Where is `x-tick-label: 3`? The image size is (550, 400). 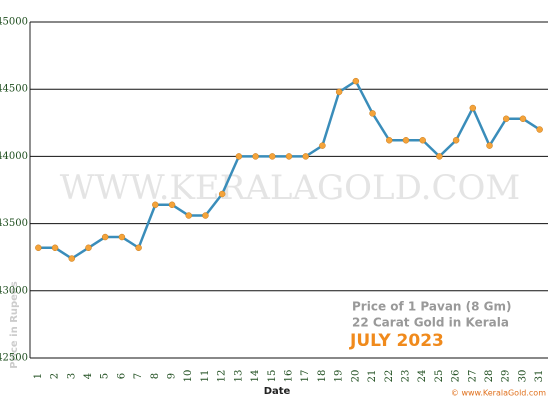 x-tick-label: 3 is located at coordinates (71, 376).